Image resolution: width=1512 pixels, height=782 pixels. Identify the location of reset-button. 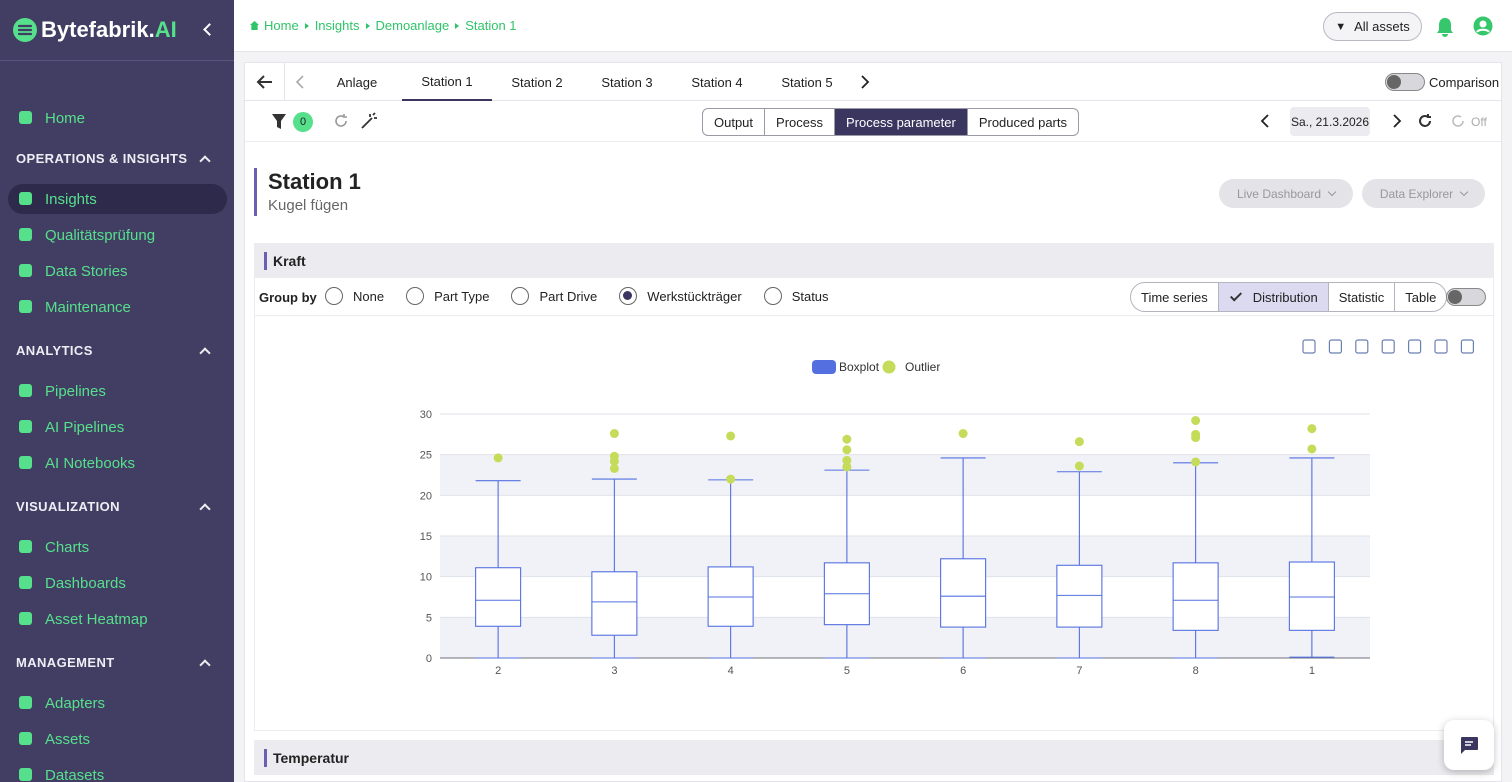
(341, 121).